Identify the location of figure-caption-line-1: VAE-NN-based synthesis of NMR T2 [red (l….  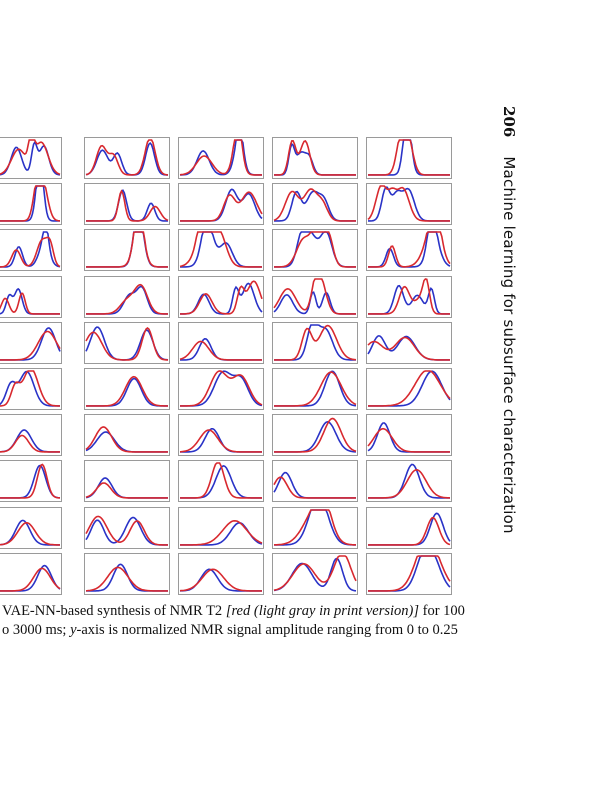
(233, 611).